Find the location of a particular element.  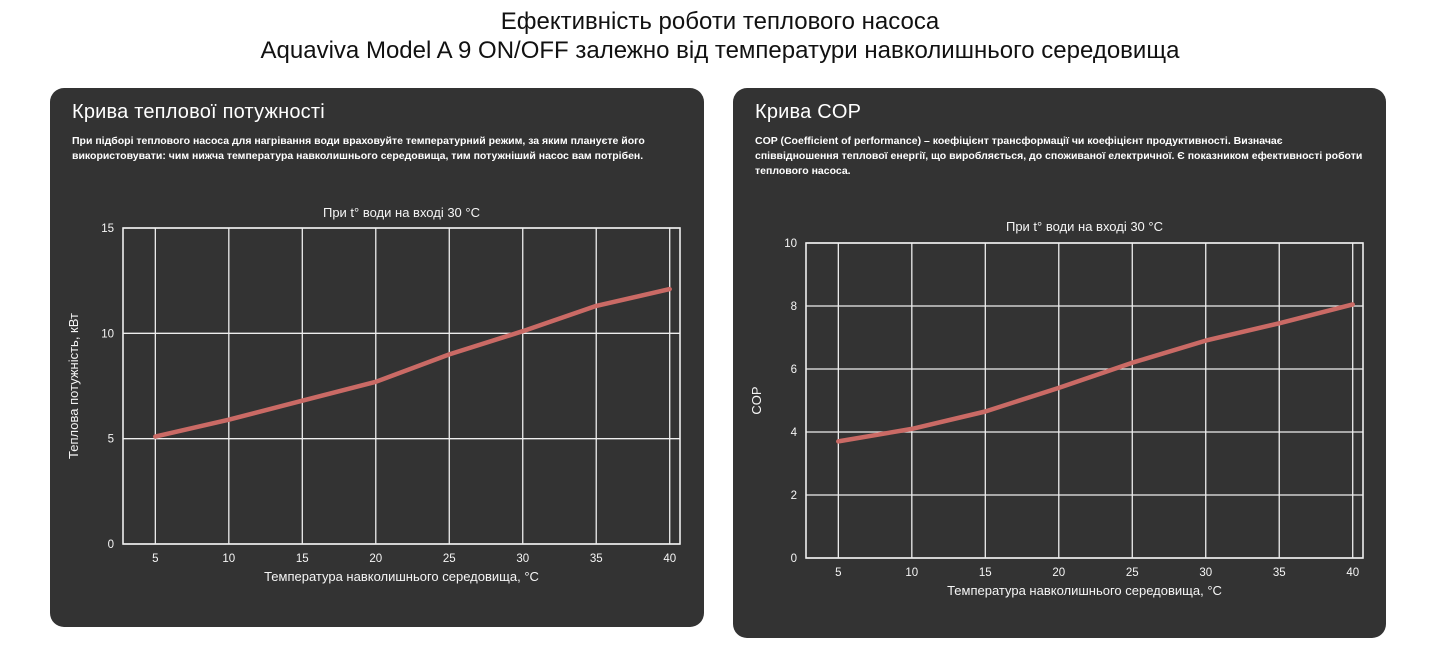

panel-title-cop: Крива COP is located at coordinates (808, 112).